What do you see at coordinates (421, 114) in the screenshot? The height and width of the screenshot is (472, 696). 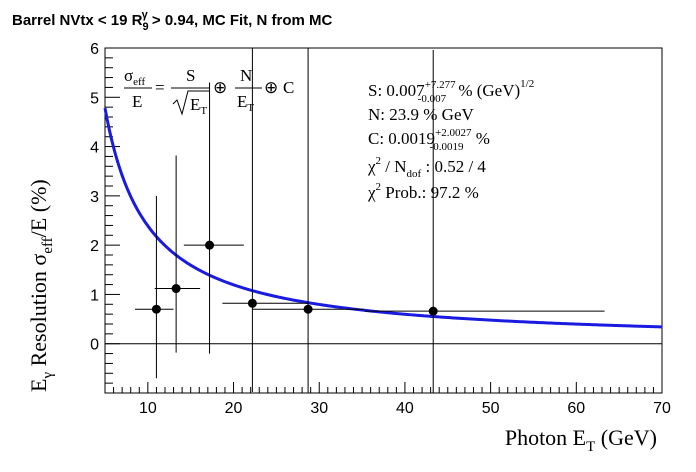 I see `stat-n: N: 23.9 % GeV` at bounding box center [421, 114].